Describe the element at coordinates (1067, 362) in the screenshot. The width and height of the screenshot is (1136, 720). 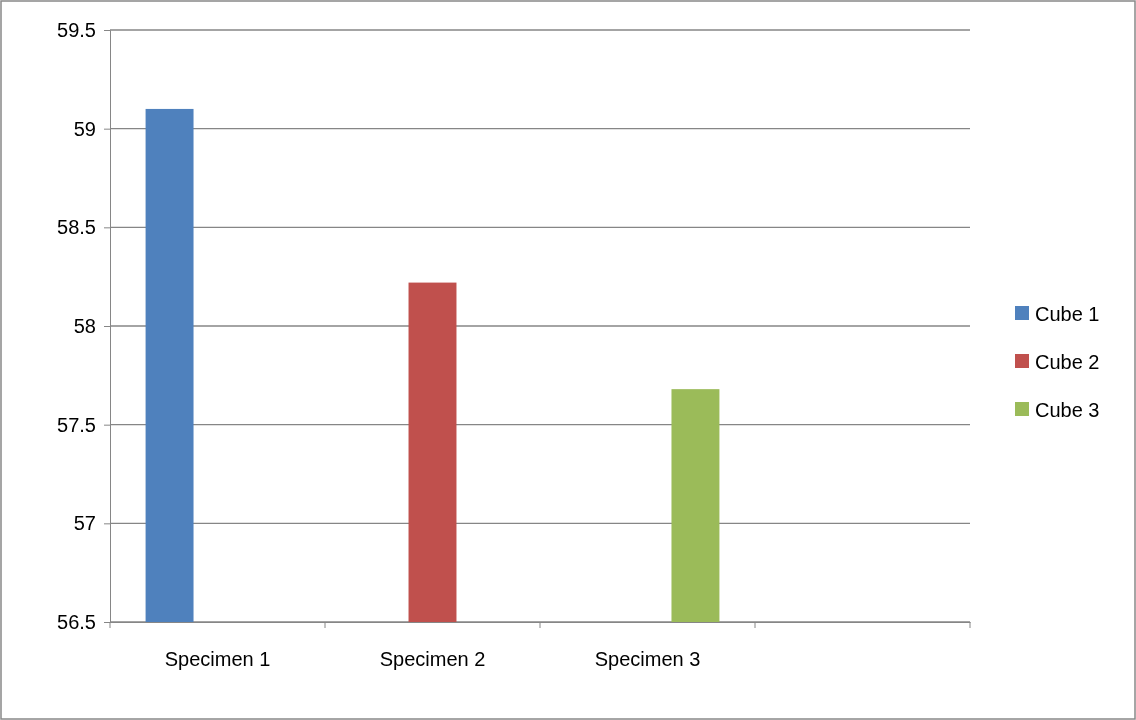
I see `legend-label: Cube 2` at that location.